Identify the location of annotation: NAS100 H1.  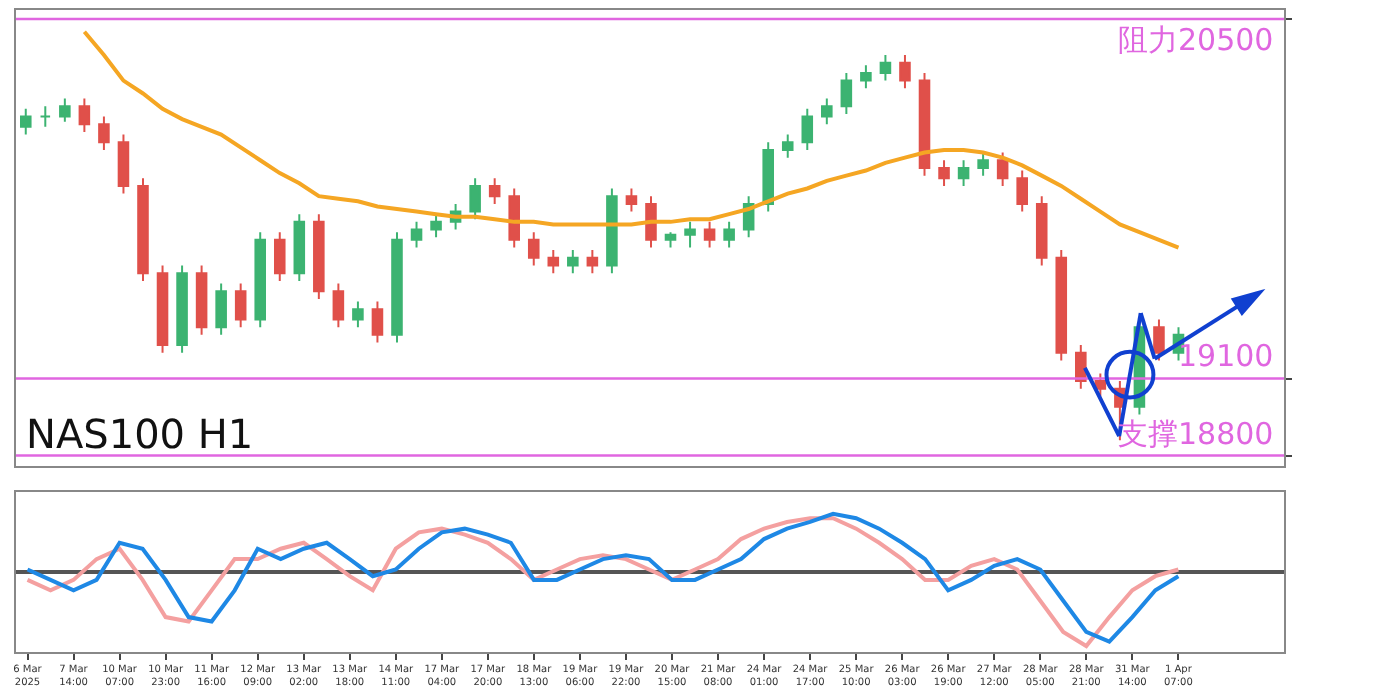
(140, 434).